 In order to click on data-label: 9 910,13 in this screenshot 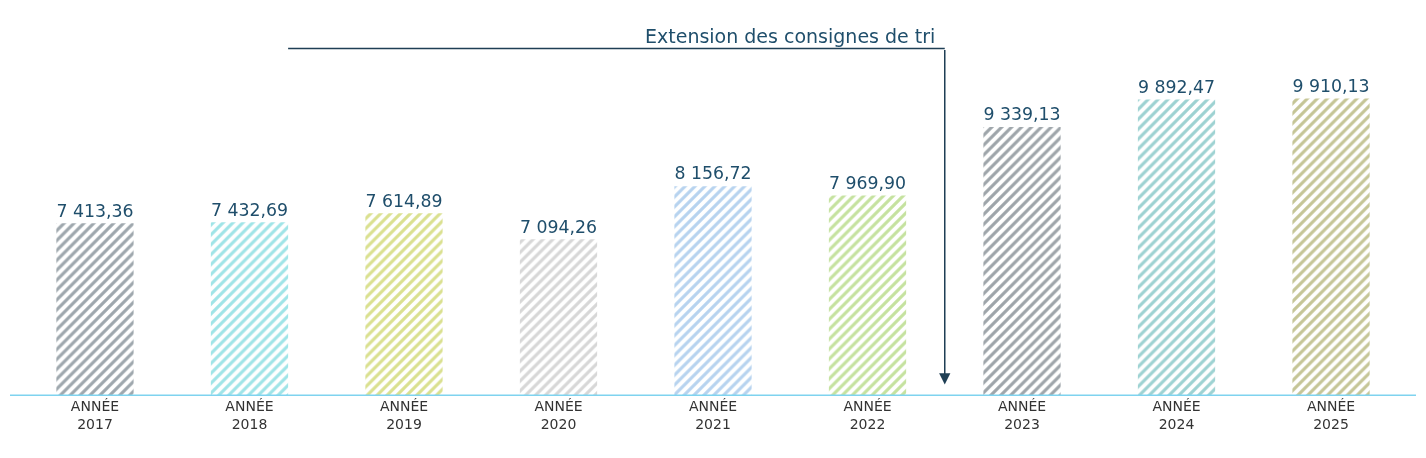, I will do `click(1331, 85)`.